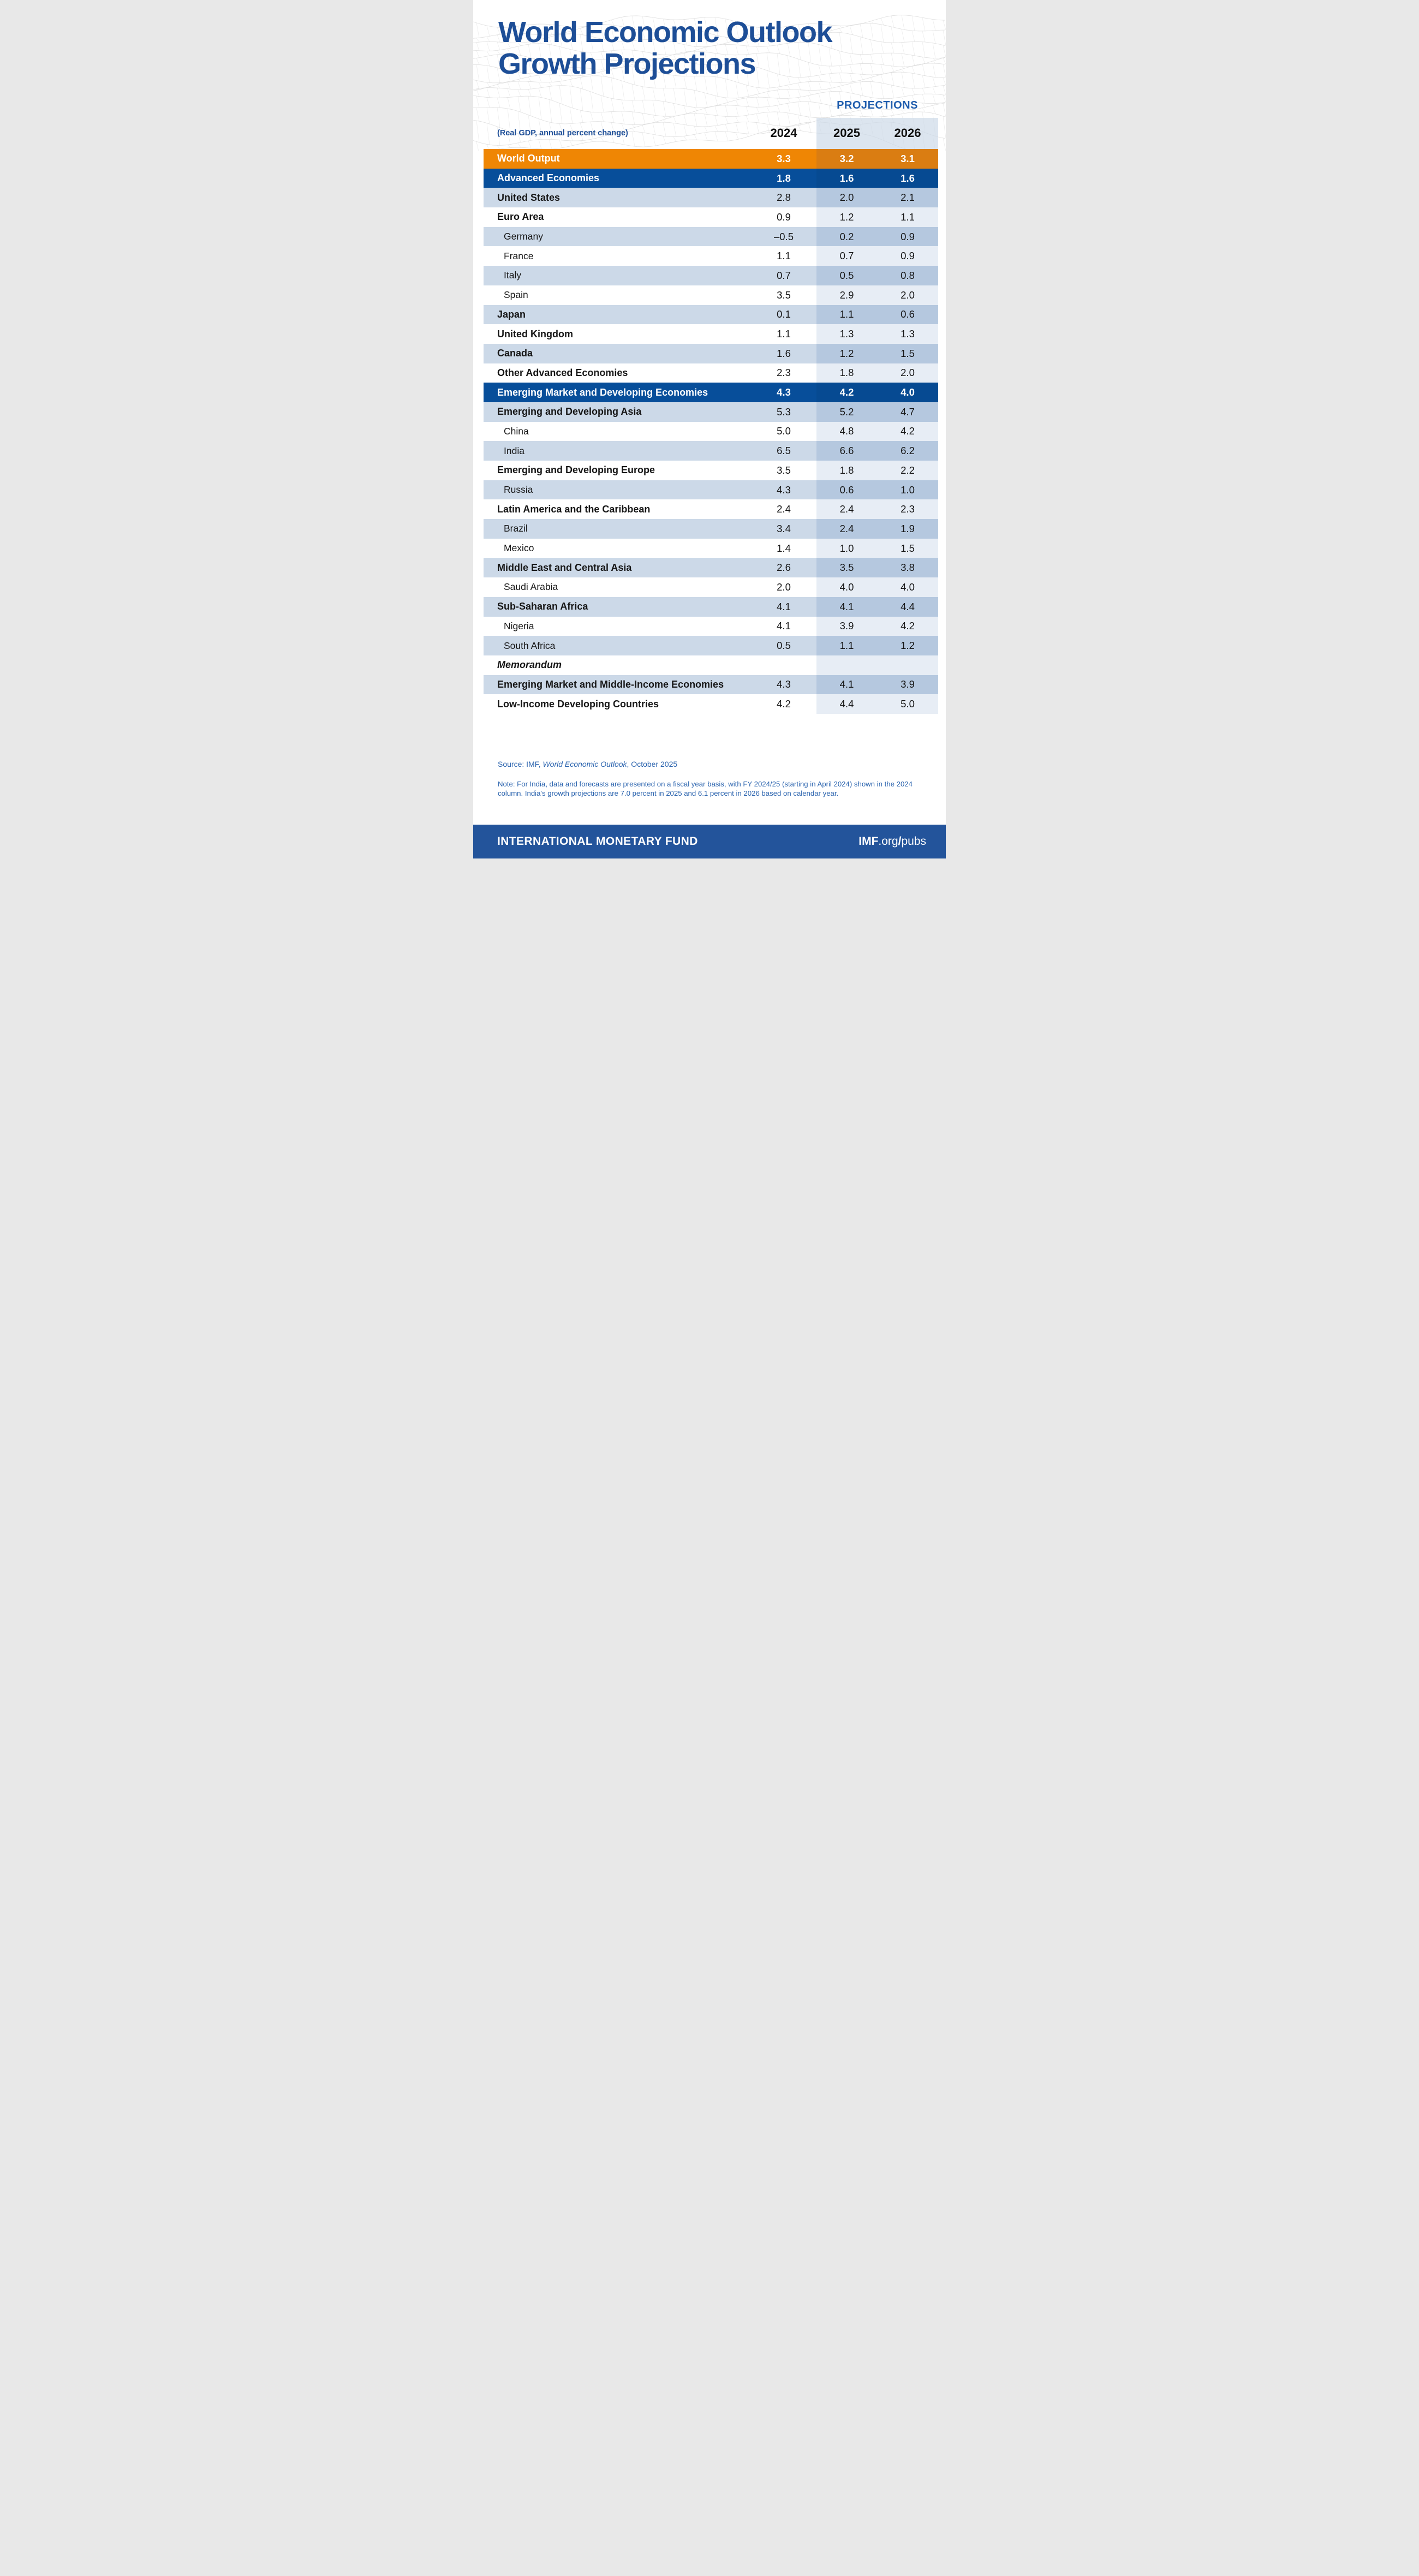  What do you see at coordinates (617, 217) in the screenshot?
I see `row-label-cell: Euro Area` at bounding box center [617, 217].